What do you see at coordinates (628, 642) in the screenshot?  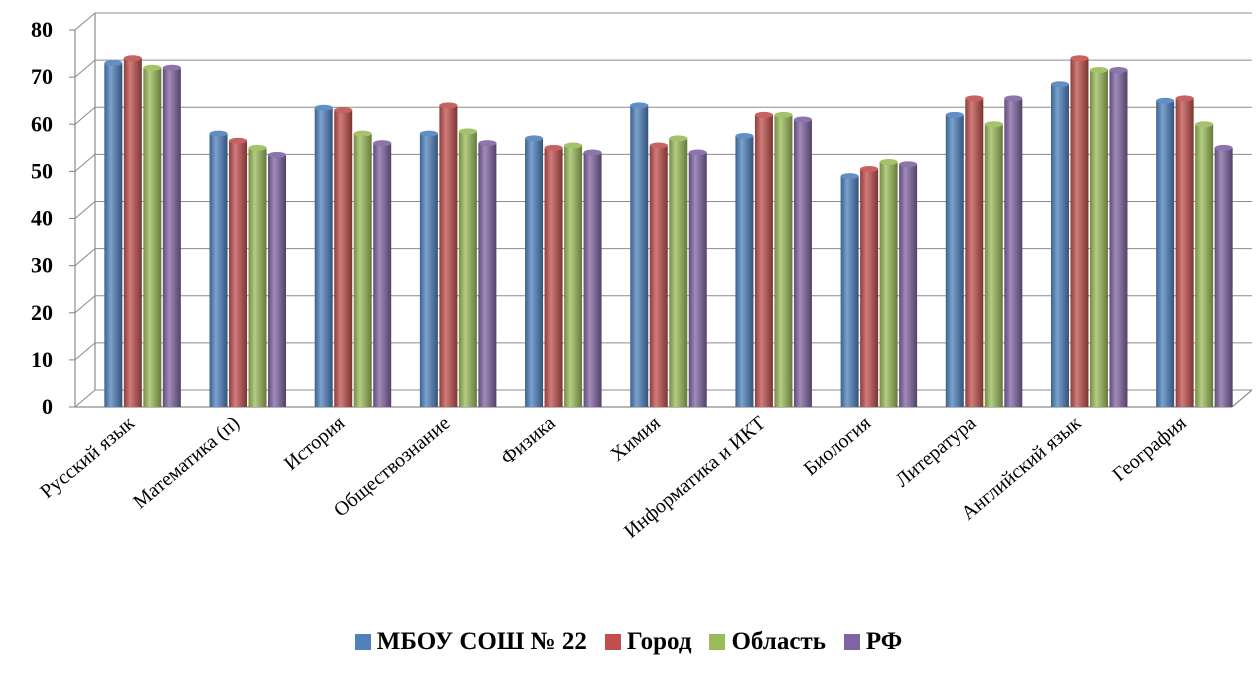 I see `legend: МБОУ СОШ № 22 Город Область РФ` at bounding box center [628, 642].